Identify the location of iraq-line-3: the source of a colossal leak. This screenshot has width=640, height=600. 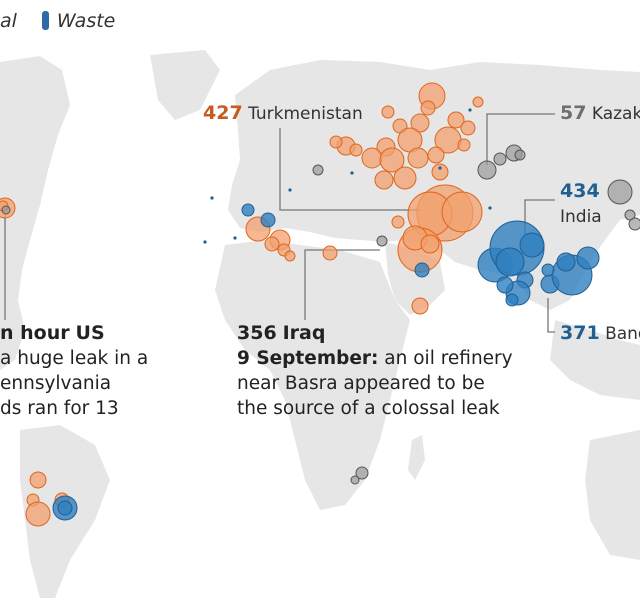
(368, 408).